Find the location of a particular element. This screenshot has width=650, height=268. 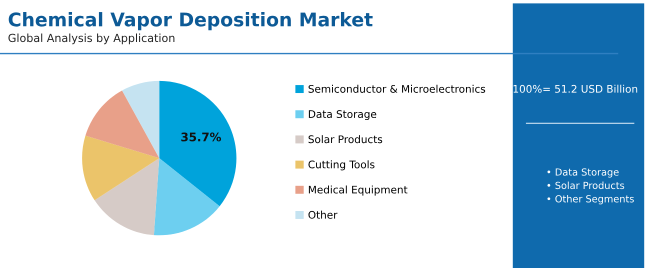

legend-label: Medical Equipment is located at coordinates (358, 191).